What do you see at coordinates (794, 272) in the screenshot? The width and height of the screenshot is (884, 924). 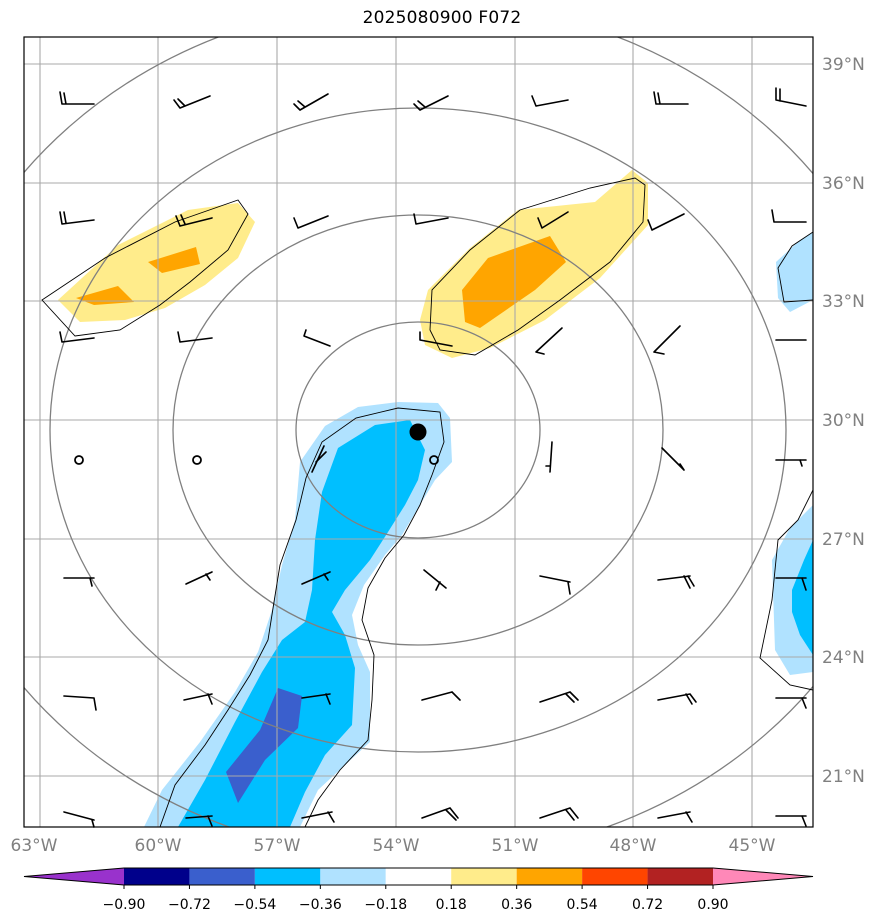 I see `negative-shading-east` at bounding box center [794, 272].